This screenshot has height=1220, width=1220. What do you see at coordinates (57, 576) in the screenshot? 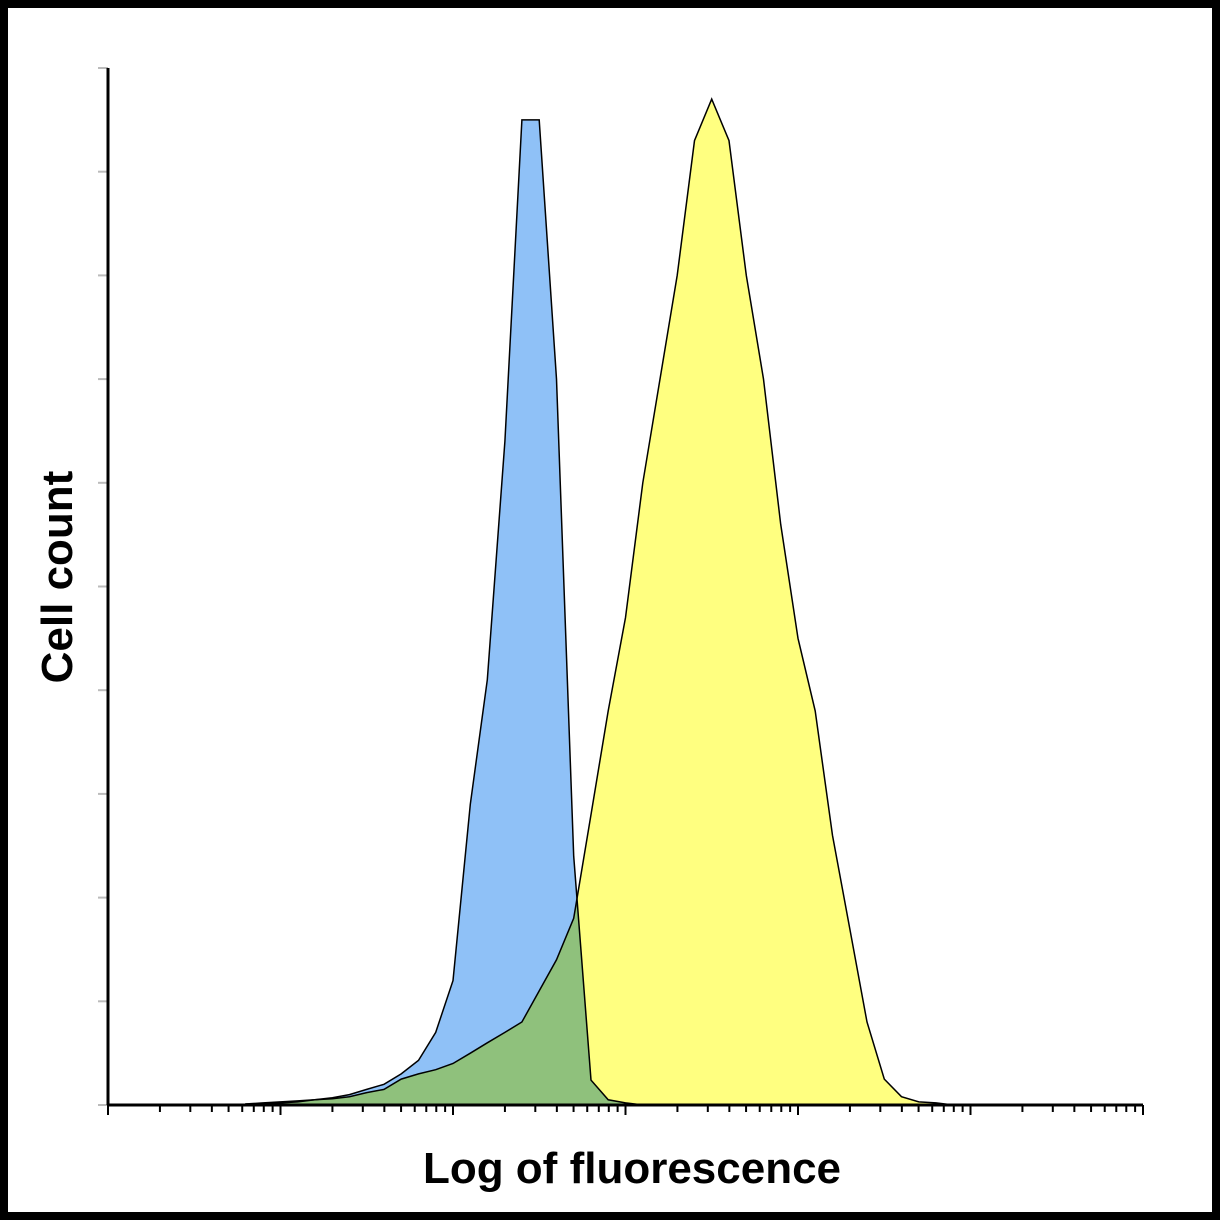
I see `y-axis-label: Cell count` at bounding box center [57, 576].